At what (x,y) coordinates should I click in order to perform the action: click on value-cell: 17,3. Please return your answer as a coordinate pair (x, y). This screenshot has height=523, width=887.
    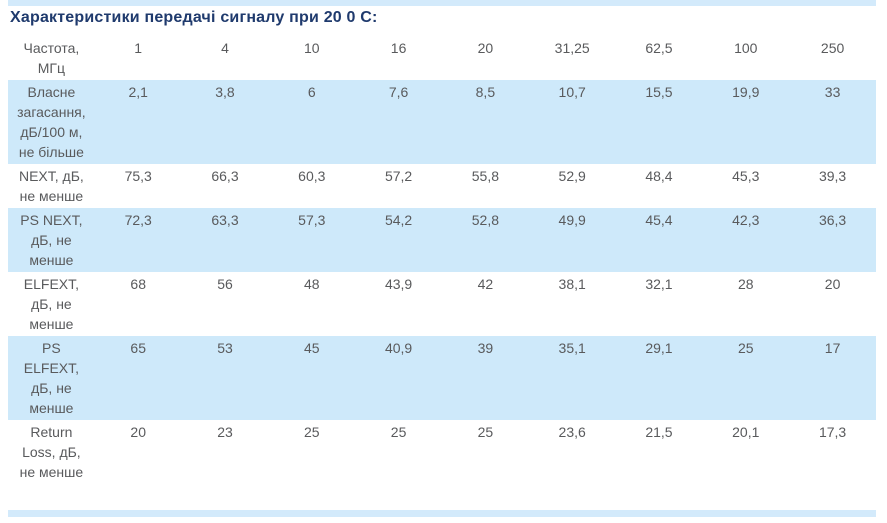
    Looking at the image, I should click on (832, 432).